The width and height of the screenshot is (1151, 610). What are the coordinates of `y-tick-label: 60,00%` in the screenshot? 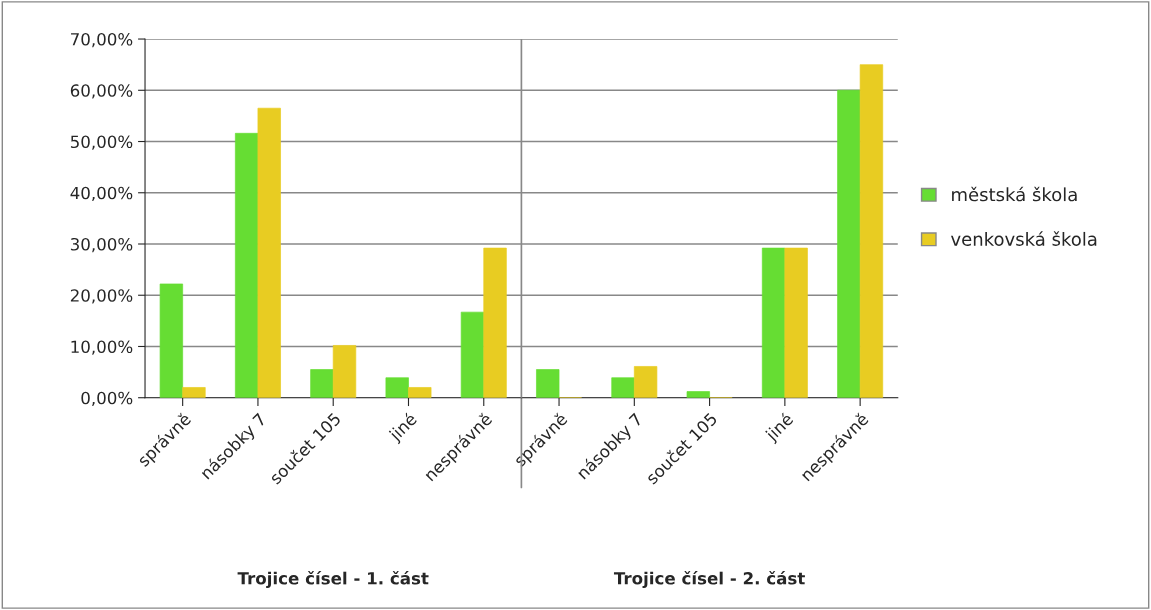 It's located at (101, 91).